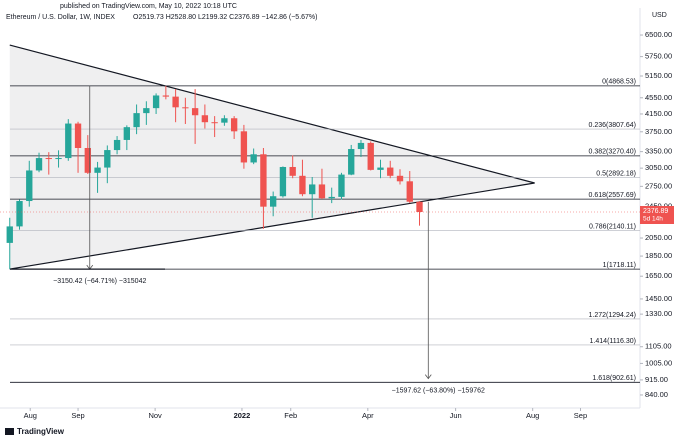 Image resolution: width=690 pixels, height=445 pixels. Describe the element at coordinates (653, 219) in the screenshot. I see `countdown-label: 5d 14h` at that location.